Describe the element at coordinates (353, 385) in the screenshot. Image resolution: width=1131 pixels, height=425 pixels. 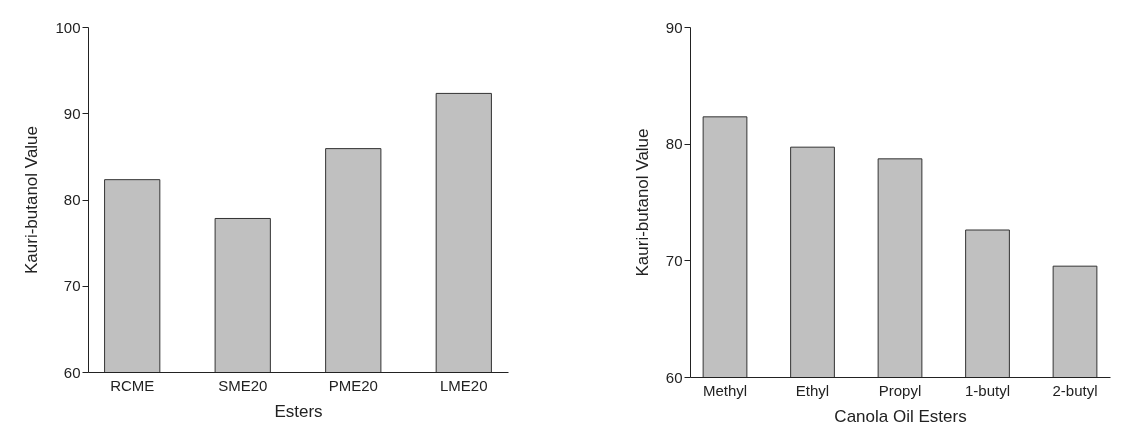
I see `x-tick-label: PME20` at that location.